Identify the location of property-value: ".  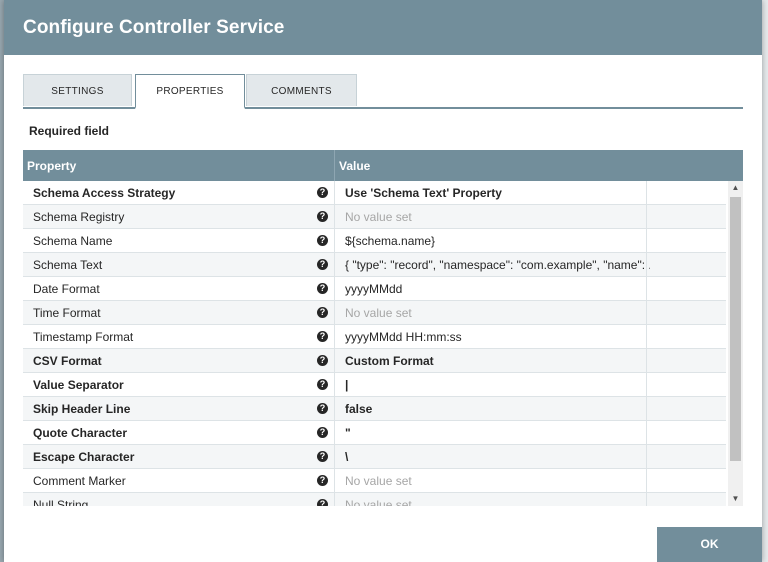
(348, 433).